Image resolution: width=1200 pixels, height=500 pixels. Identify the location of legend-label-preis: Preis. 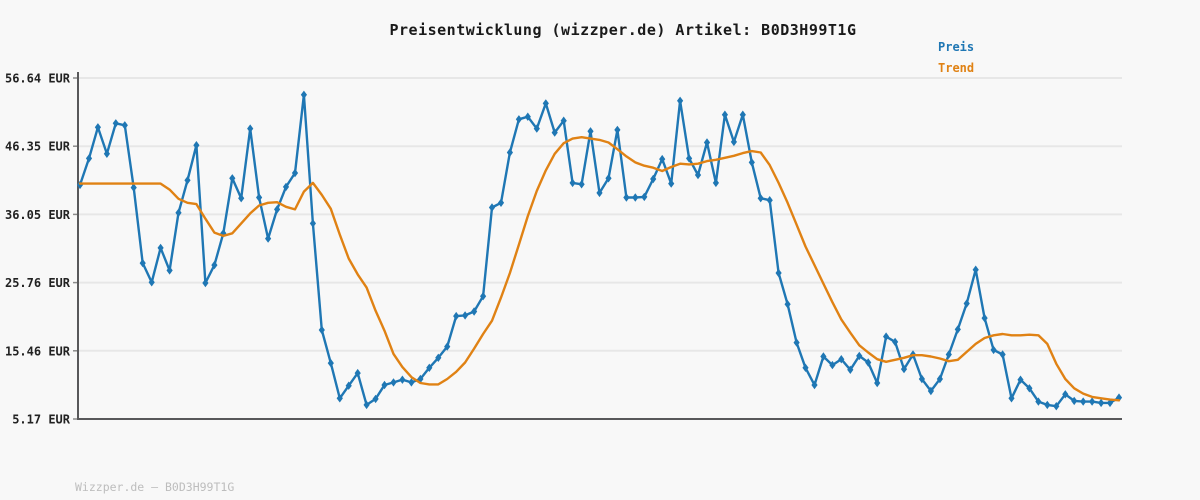
(956, 47).